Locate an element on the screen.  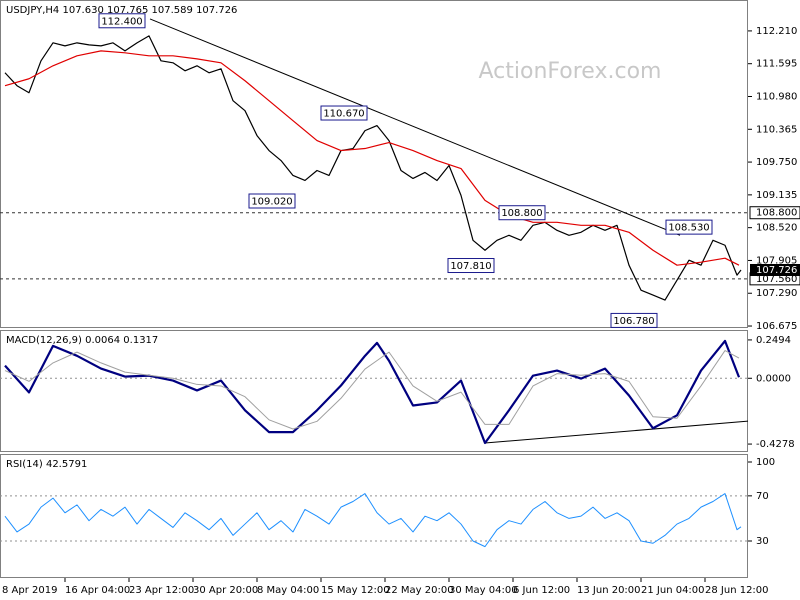
x-tick-label: 16 Apr 04:00 is located at coordinates (97, 590).